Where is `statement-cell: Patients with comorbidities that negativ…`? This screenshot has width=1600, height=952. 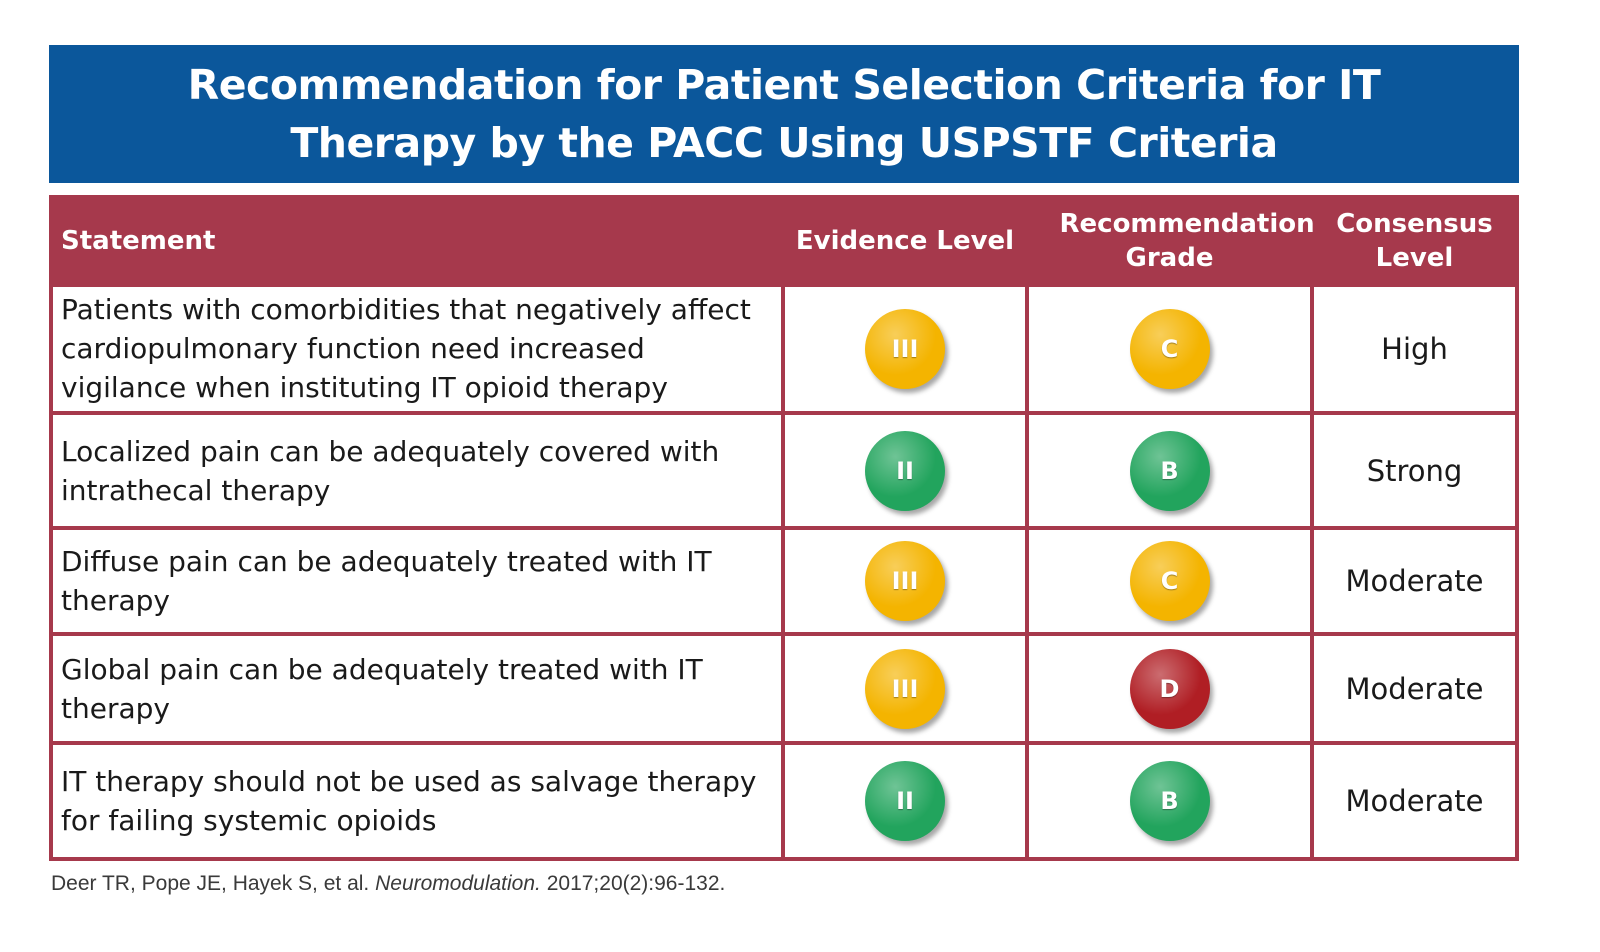
statement-cell: Patients with comorbidities that negativ… is located at coordinates (417, 349).